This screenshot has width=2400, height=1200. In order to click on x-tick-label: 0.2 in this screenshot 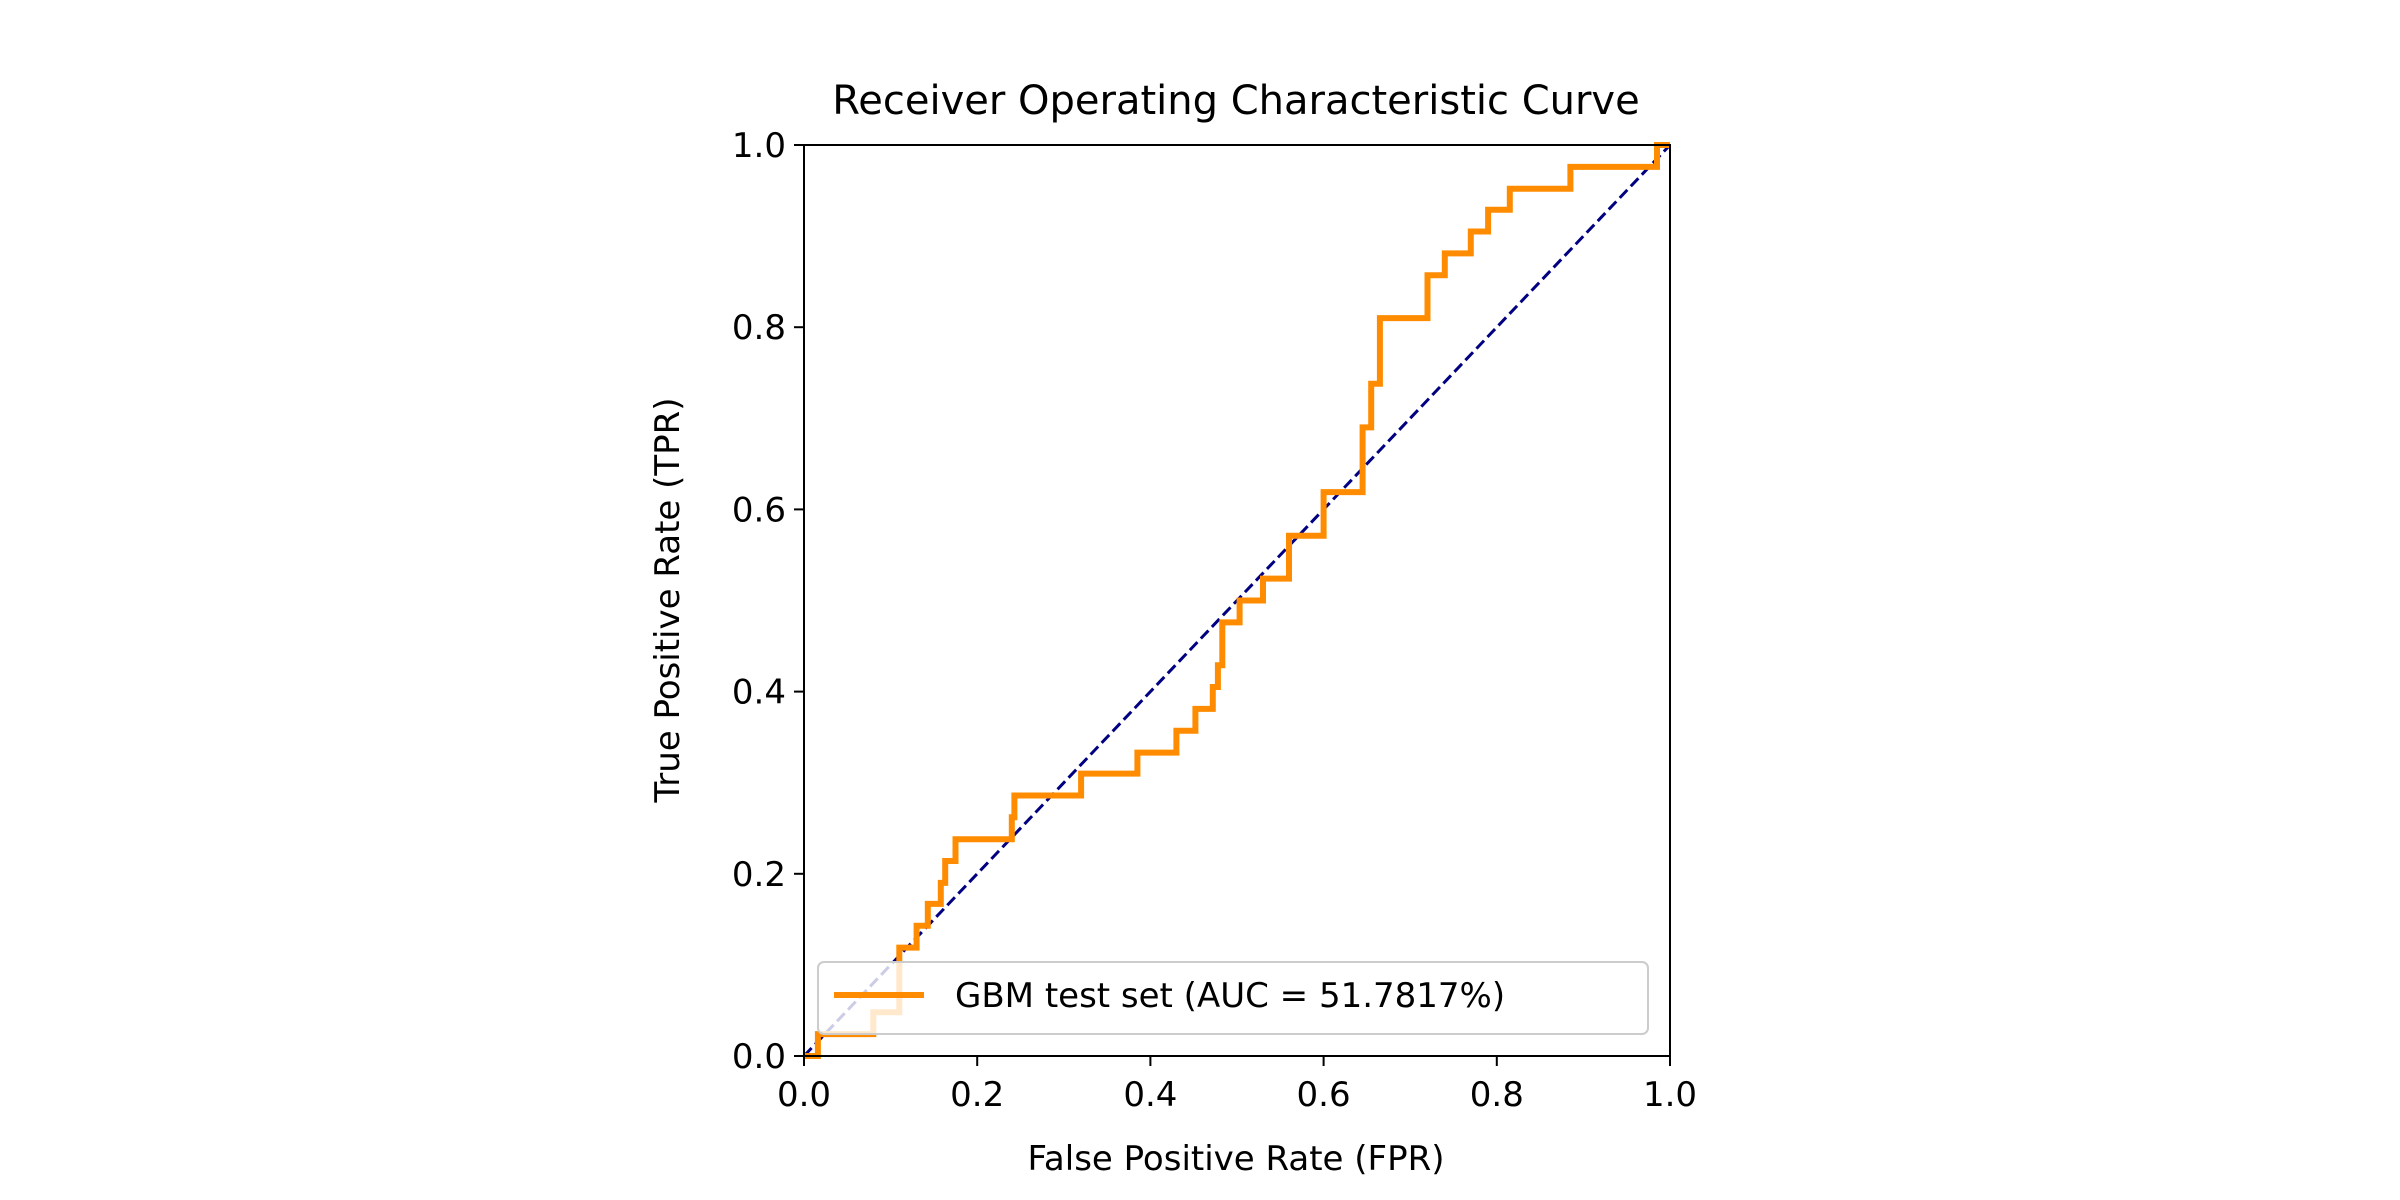, I will do `click(977, 1095)`.